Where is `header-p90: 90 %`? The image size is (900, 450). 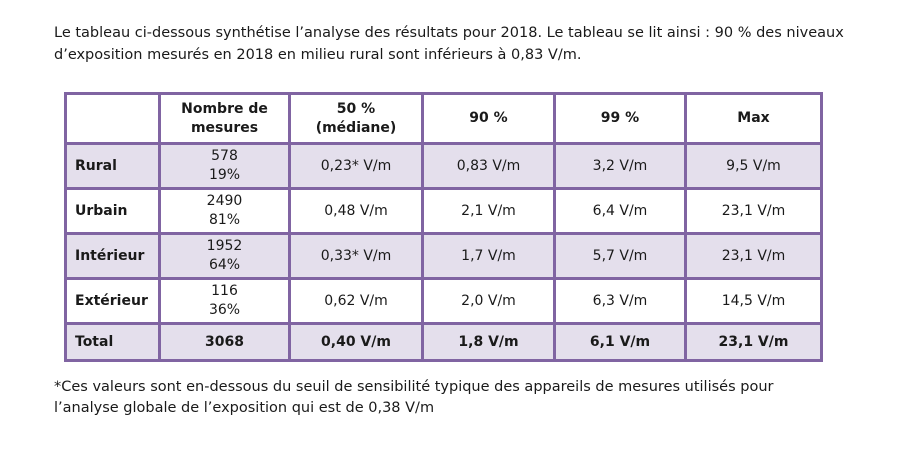
header-p90: 90 % is located at coordinates (488, 118).